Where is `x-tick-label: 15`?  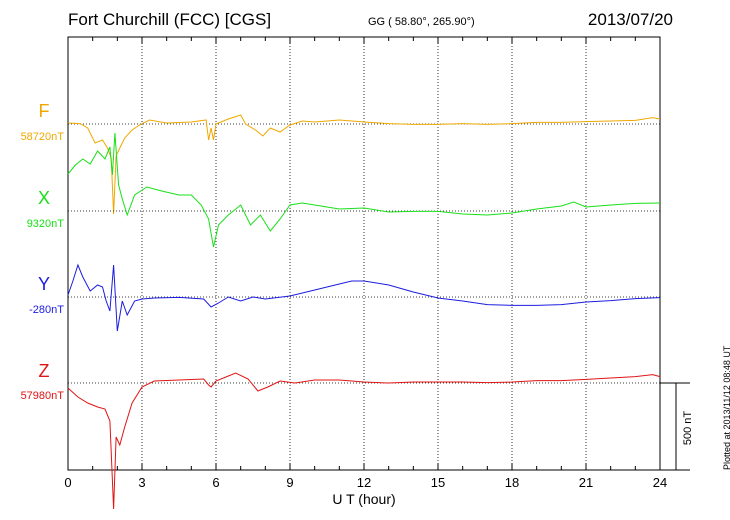
x-tick-label: 15 is located at coordinates (438, 482).